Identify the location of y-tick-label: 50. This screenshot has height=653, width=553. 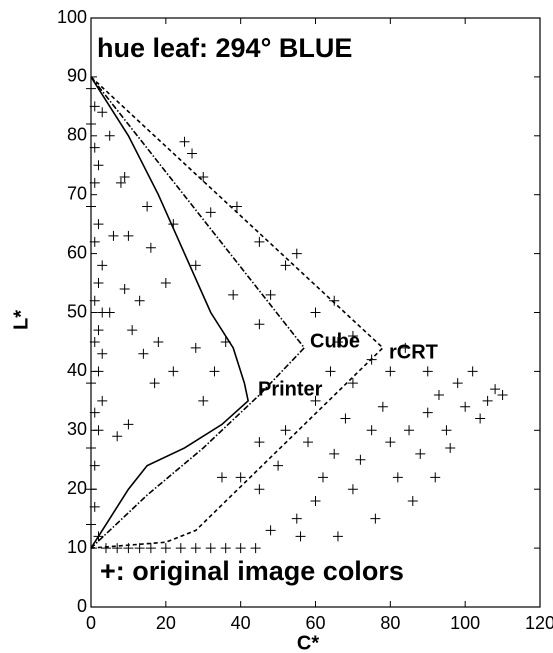
(77, 311).